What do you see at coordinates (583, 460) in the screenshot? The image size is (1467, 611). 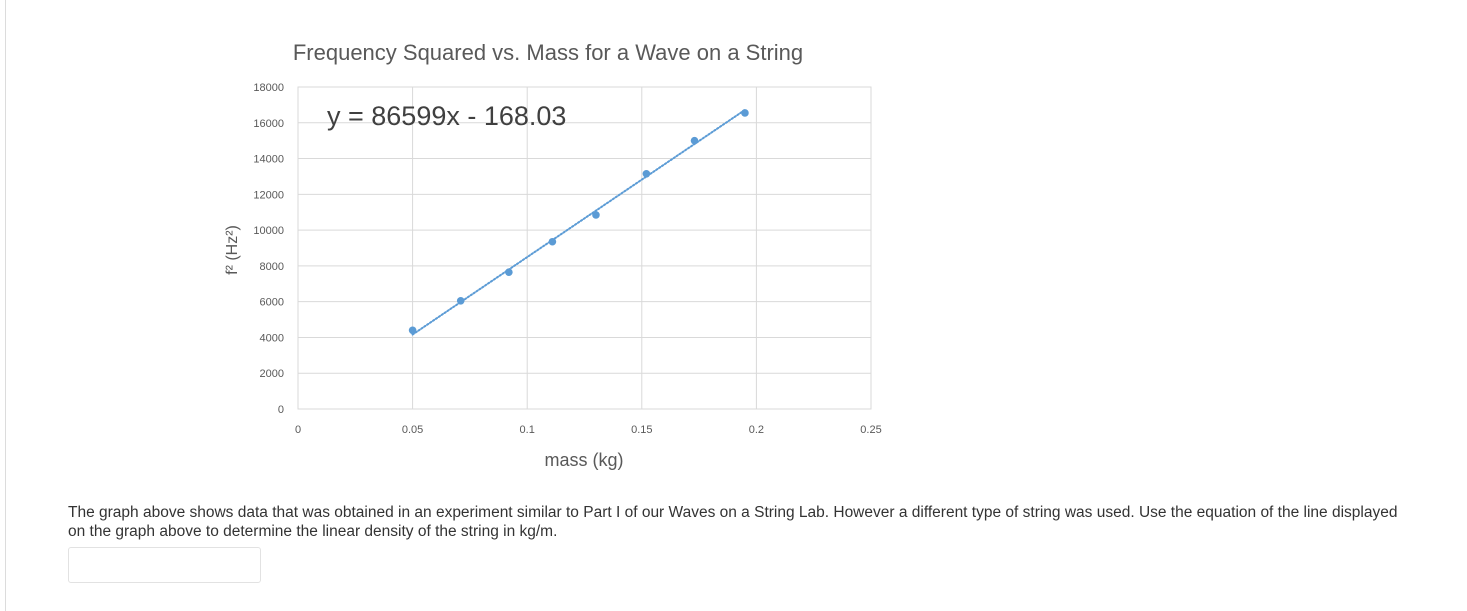 I see `x-axis-label: mass (kg)` at bounding box center [583, 460].